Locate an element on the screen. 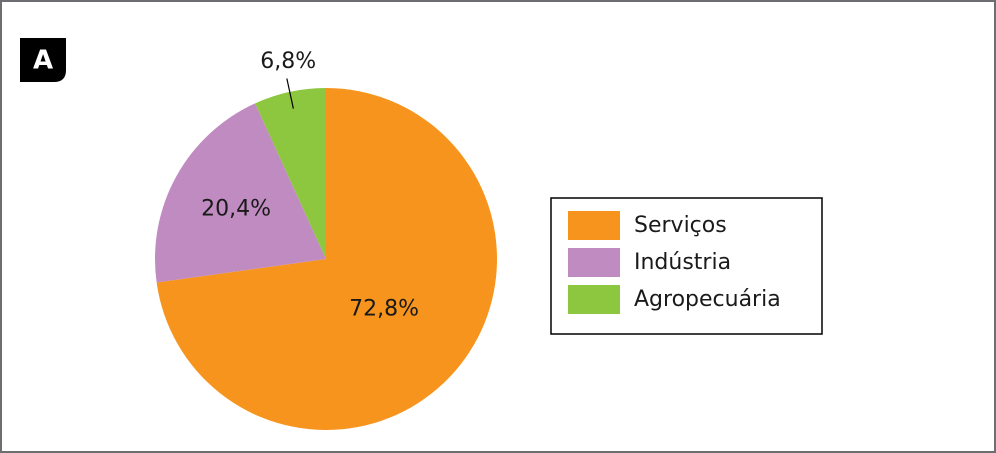 The height and width of the screenshot is (453, 996). legend-label: Agropecuária is located at coordinates (707, 299).